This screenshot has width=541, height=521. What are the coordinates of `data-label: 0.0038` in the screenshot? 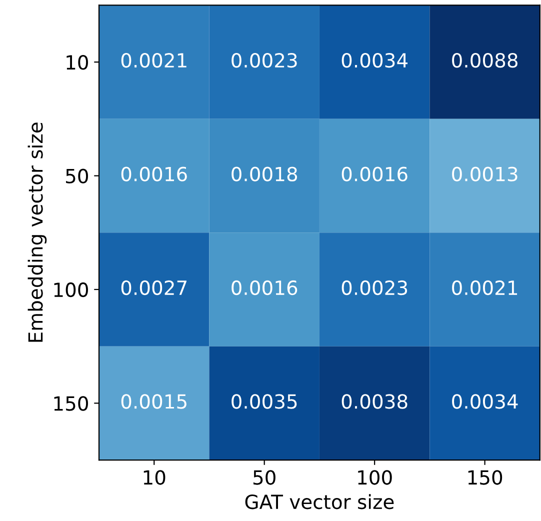 It's located at (375, 401).